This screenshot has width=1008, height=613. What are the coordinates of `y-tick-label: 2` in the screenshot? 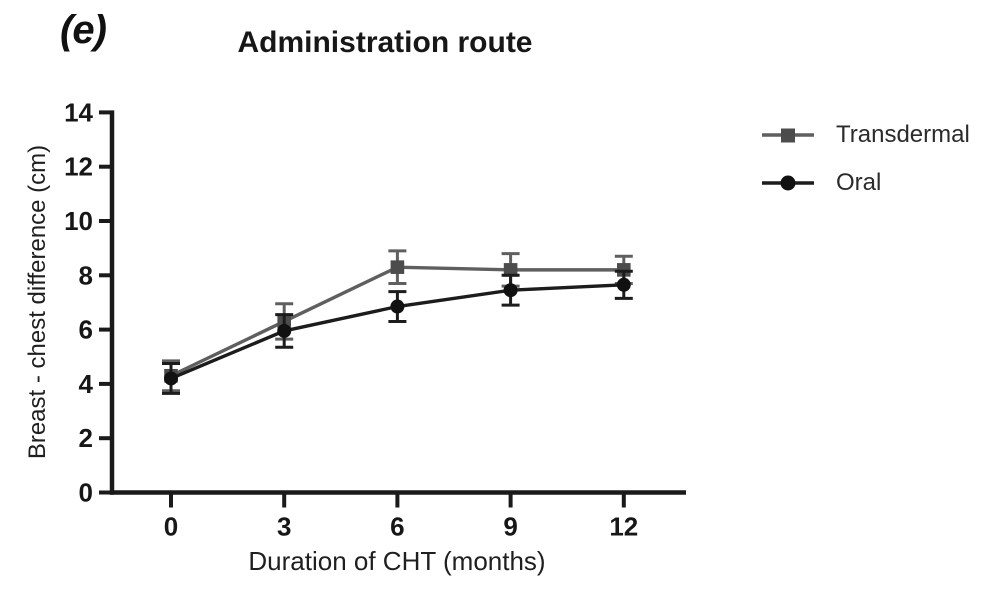 It's located at (86, 438).